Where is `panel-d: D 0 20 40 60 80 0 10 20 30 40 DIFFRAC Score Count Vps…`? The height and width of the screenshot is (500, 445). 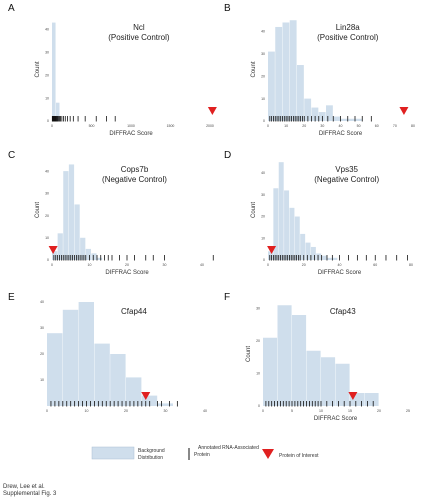
panel-d: D 0 20 40 60 80 0 10 20 30 40 DIFFRAC Score Count Vps… is located at coordinates (318, 213).